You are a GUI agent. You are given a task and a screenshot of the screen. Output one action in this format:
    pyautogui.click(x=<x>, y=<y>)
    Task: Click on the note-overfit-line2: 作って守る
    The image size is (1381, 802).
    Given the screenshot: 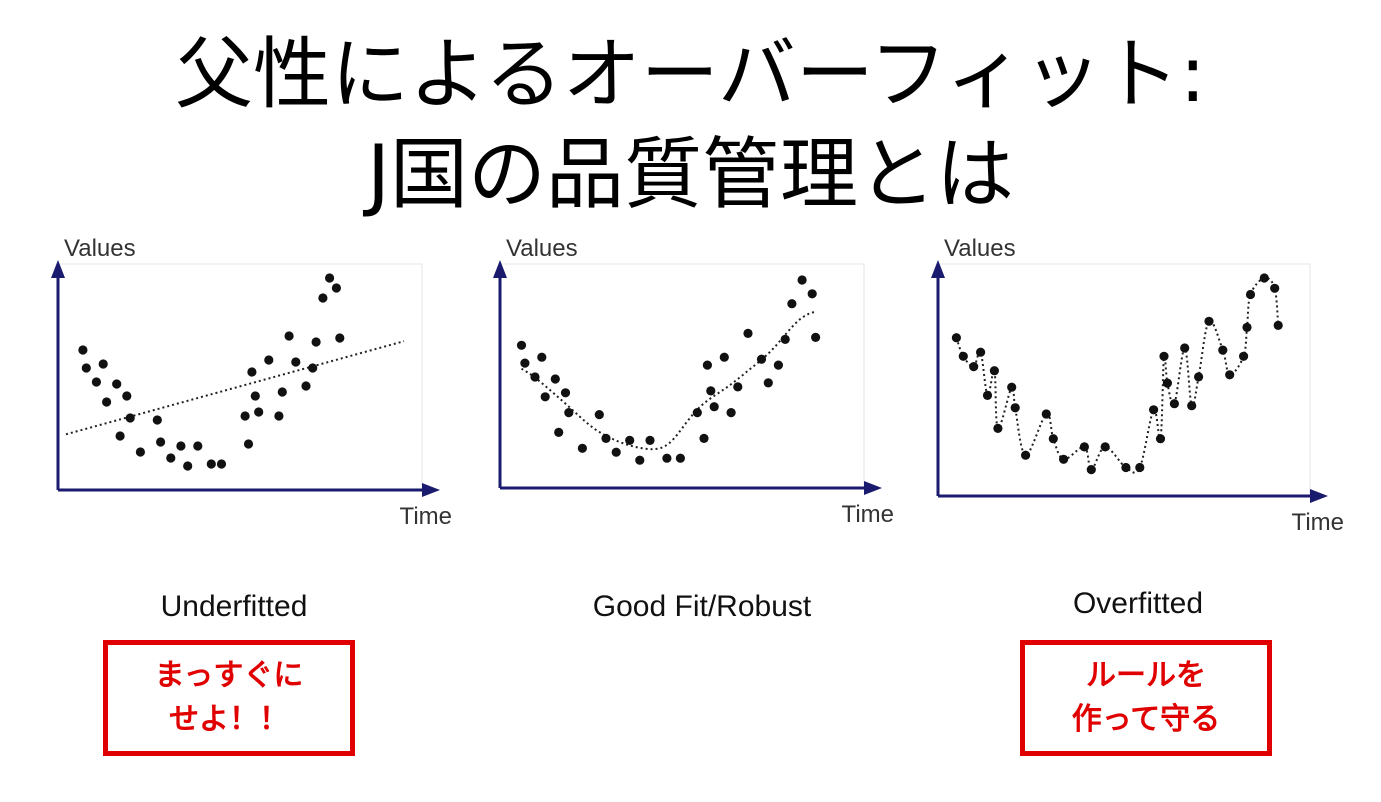 What is the action you would take?
    pyautogui.click(x=1146, y=719)
    